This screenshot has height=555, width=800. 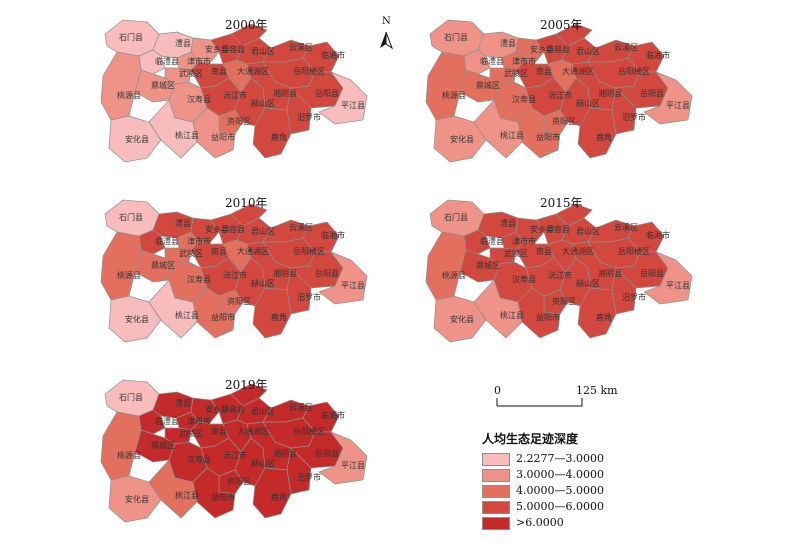 What do you see at coordinates (199, 241) in the screenshot?
I see `county-label: 津市市` at bounding box center [199, 241].